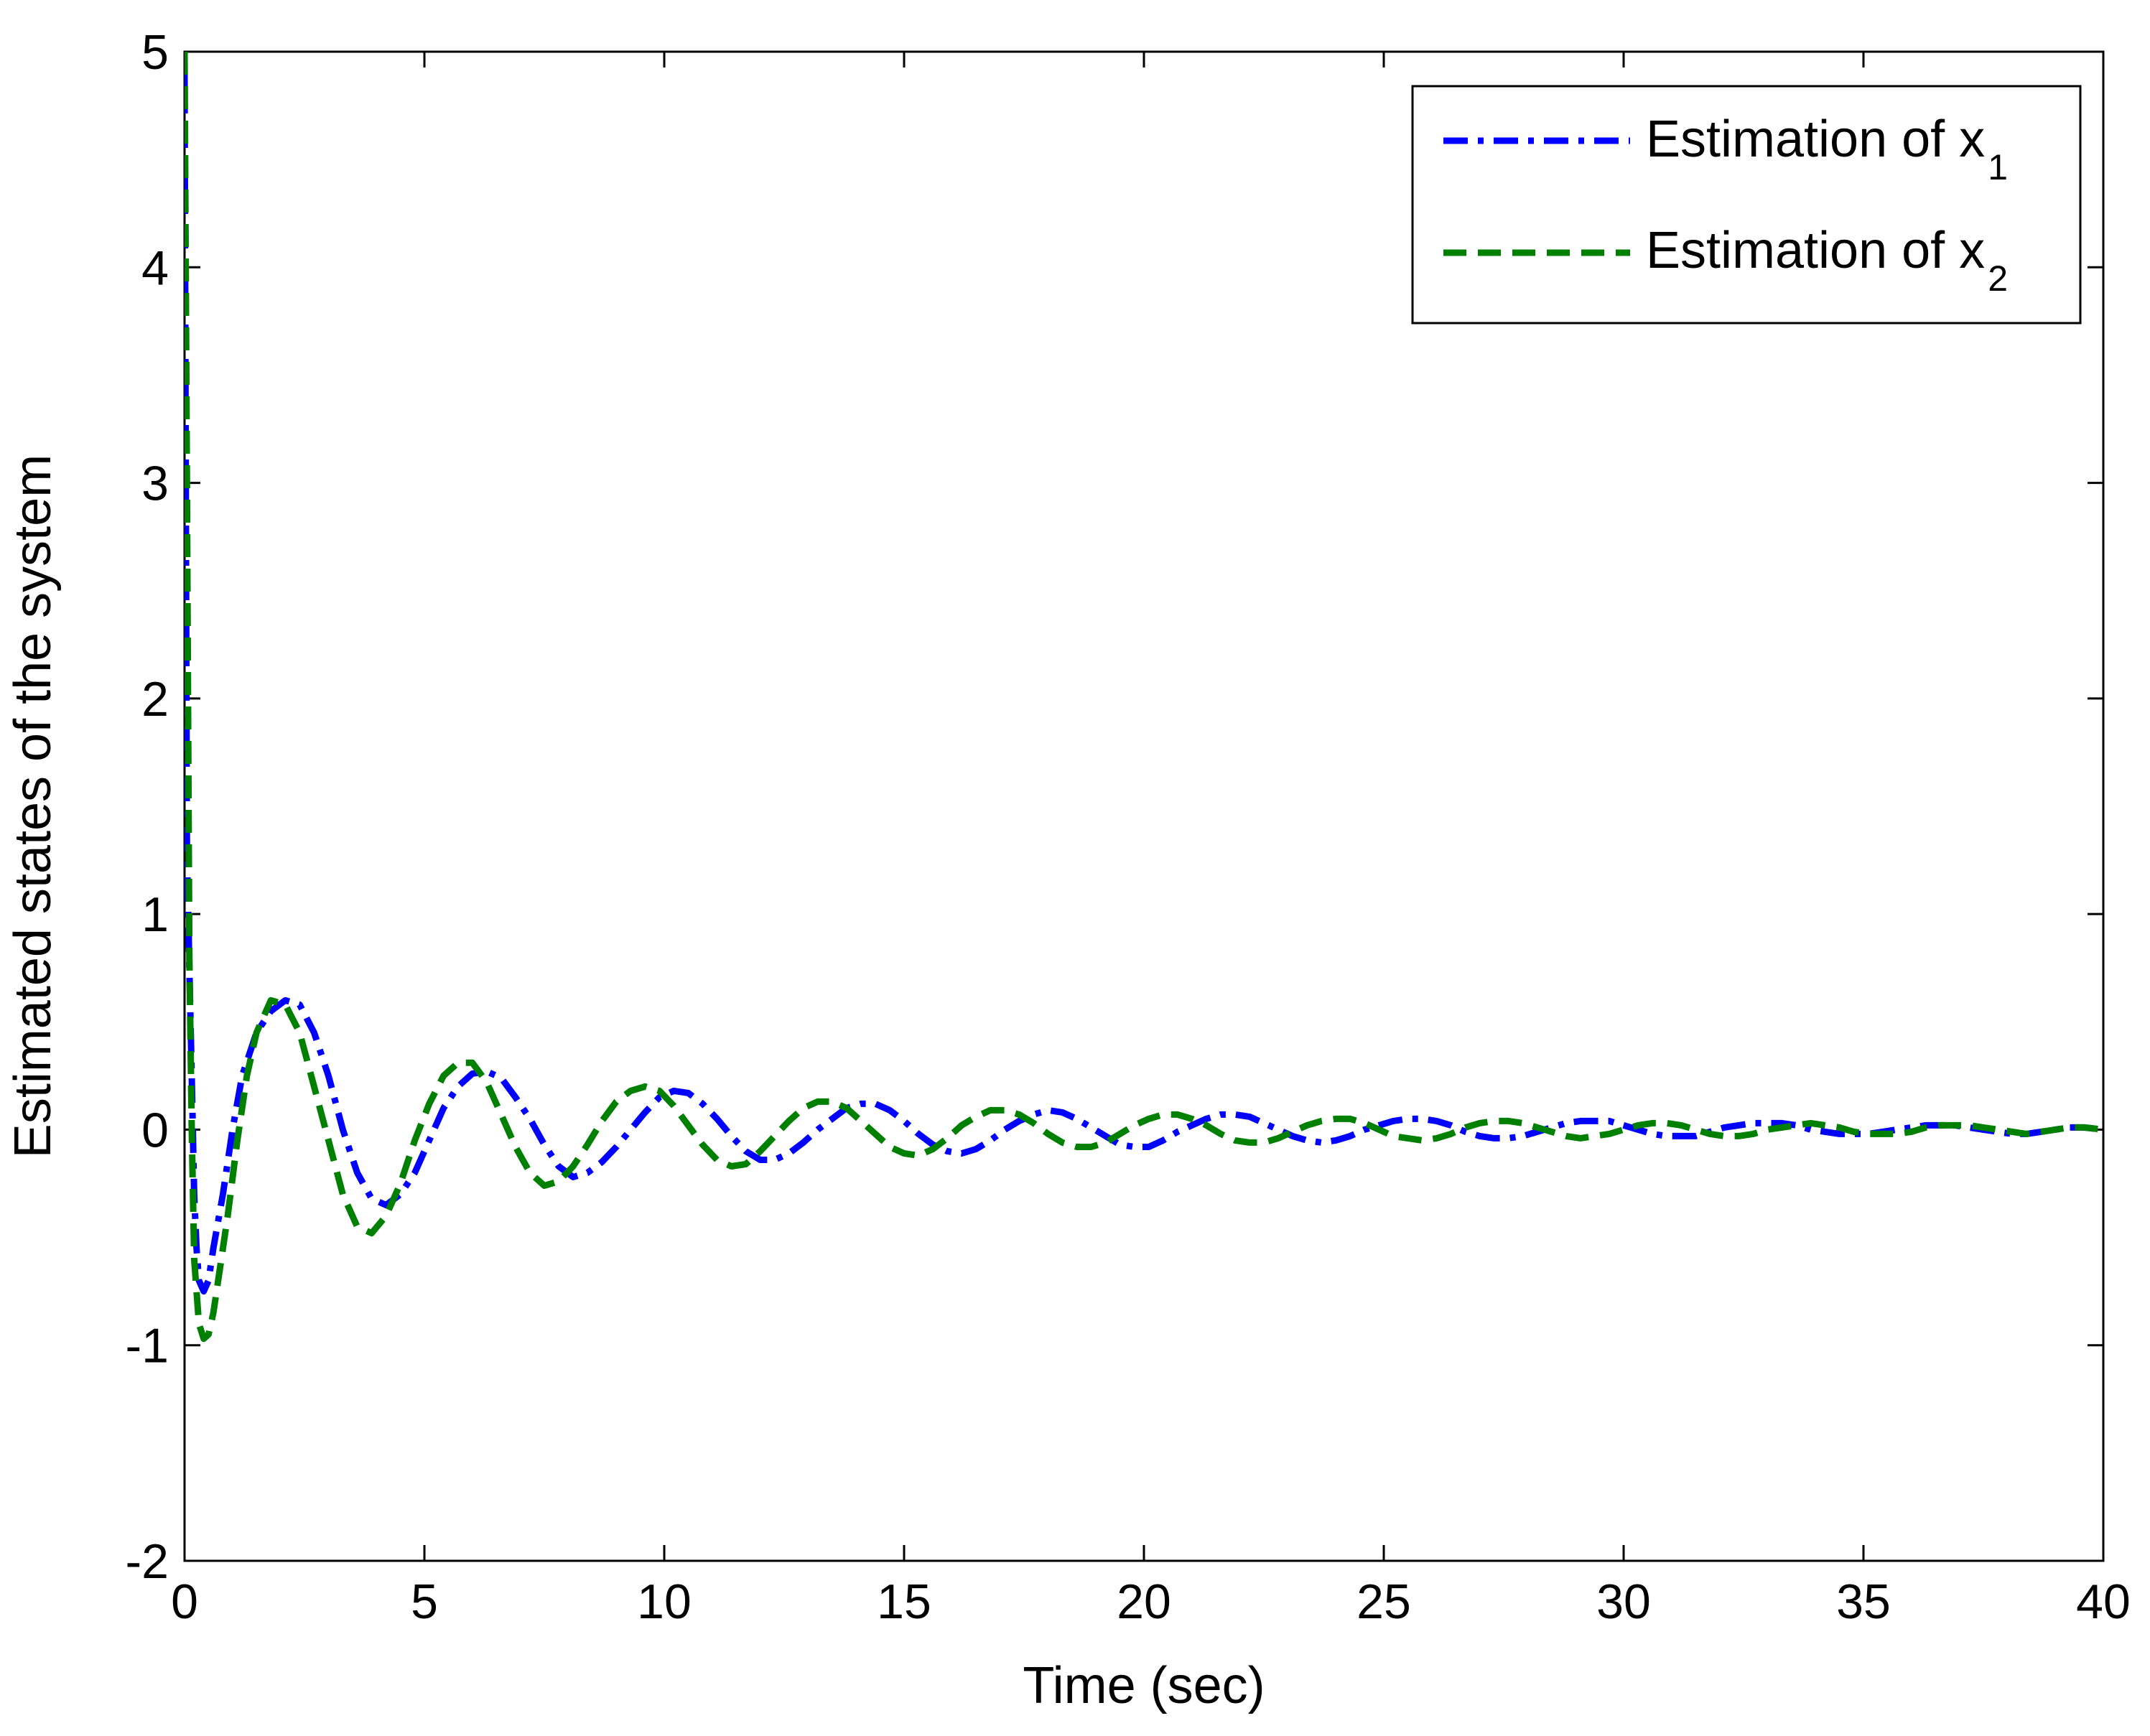  What do you see at coordinates (664, 1601) in the screenshot?
I see `x-tick-label: 10` at bounding box center [664, 1601].